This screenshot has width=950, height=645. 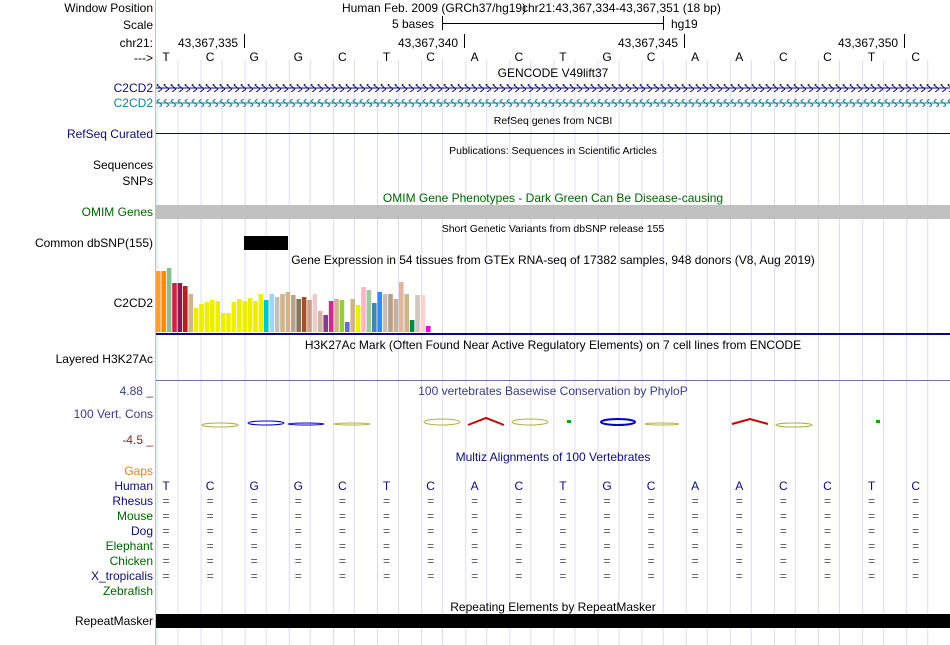 What do you see at coordinates (104, 359) in the screenshot?
I see `h3k27ac-track-label: Layered H3K27Ac` at bounding box center [104, 359].